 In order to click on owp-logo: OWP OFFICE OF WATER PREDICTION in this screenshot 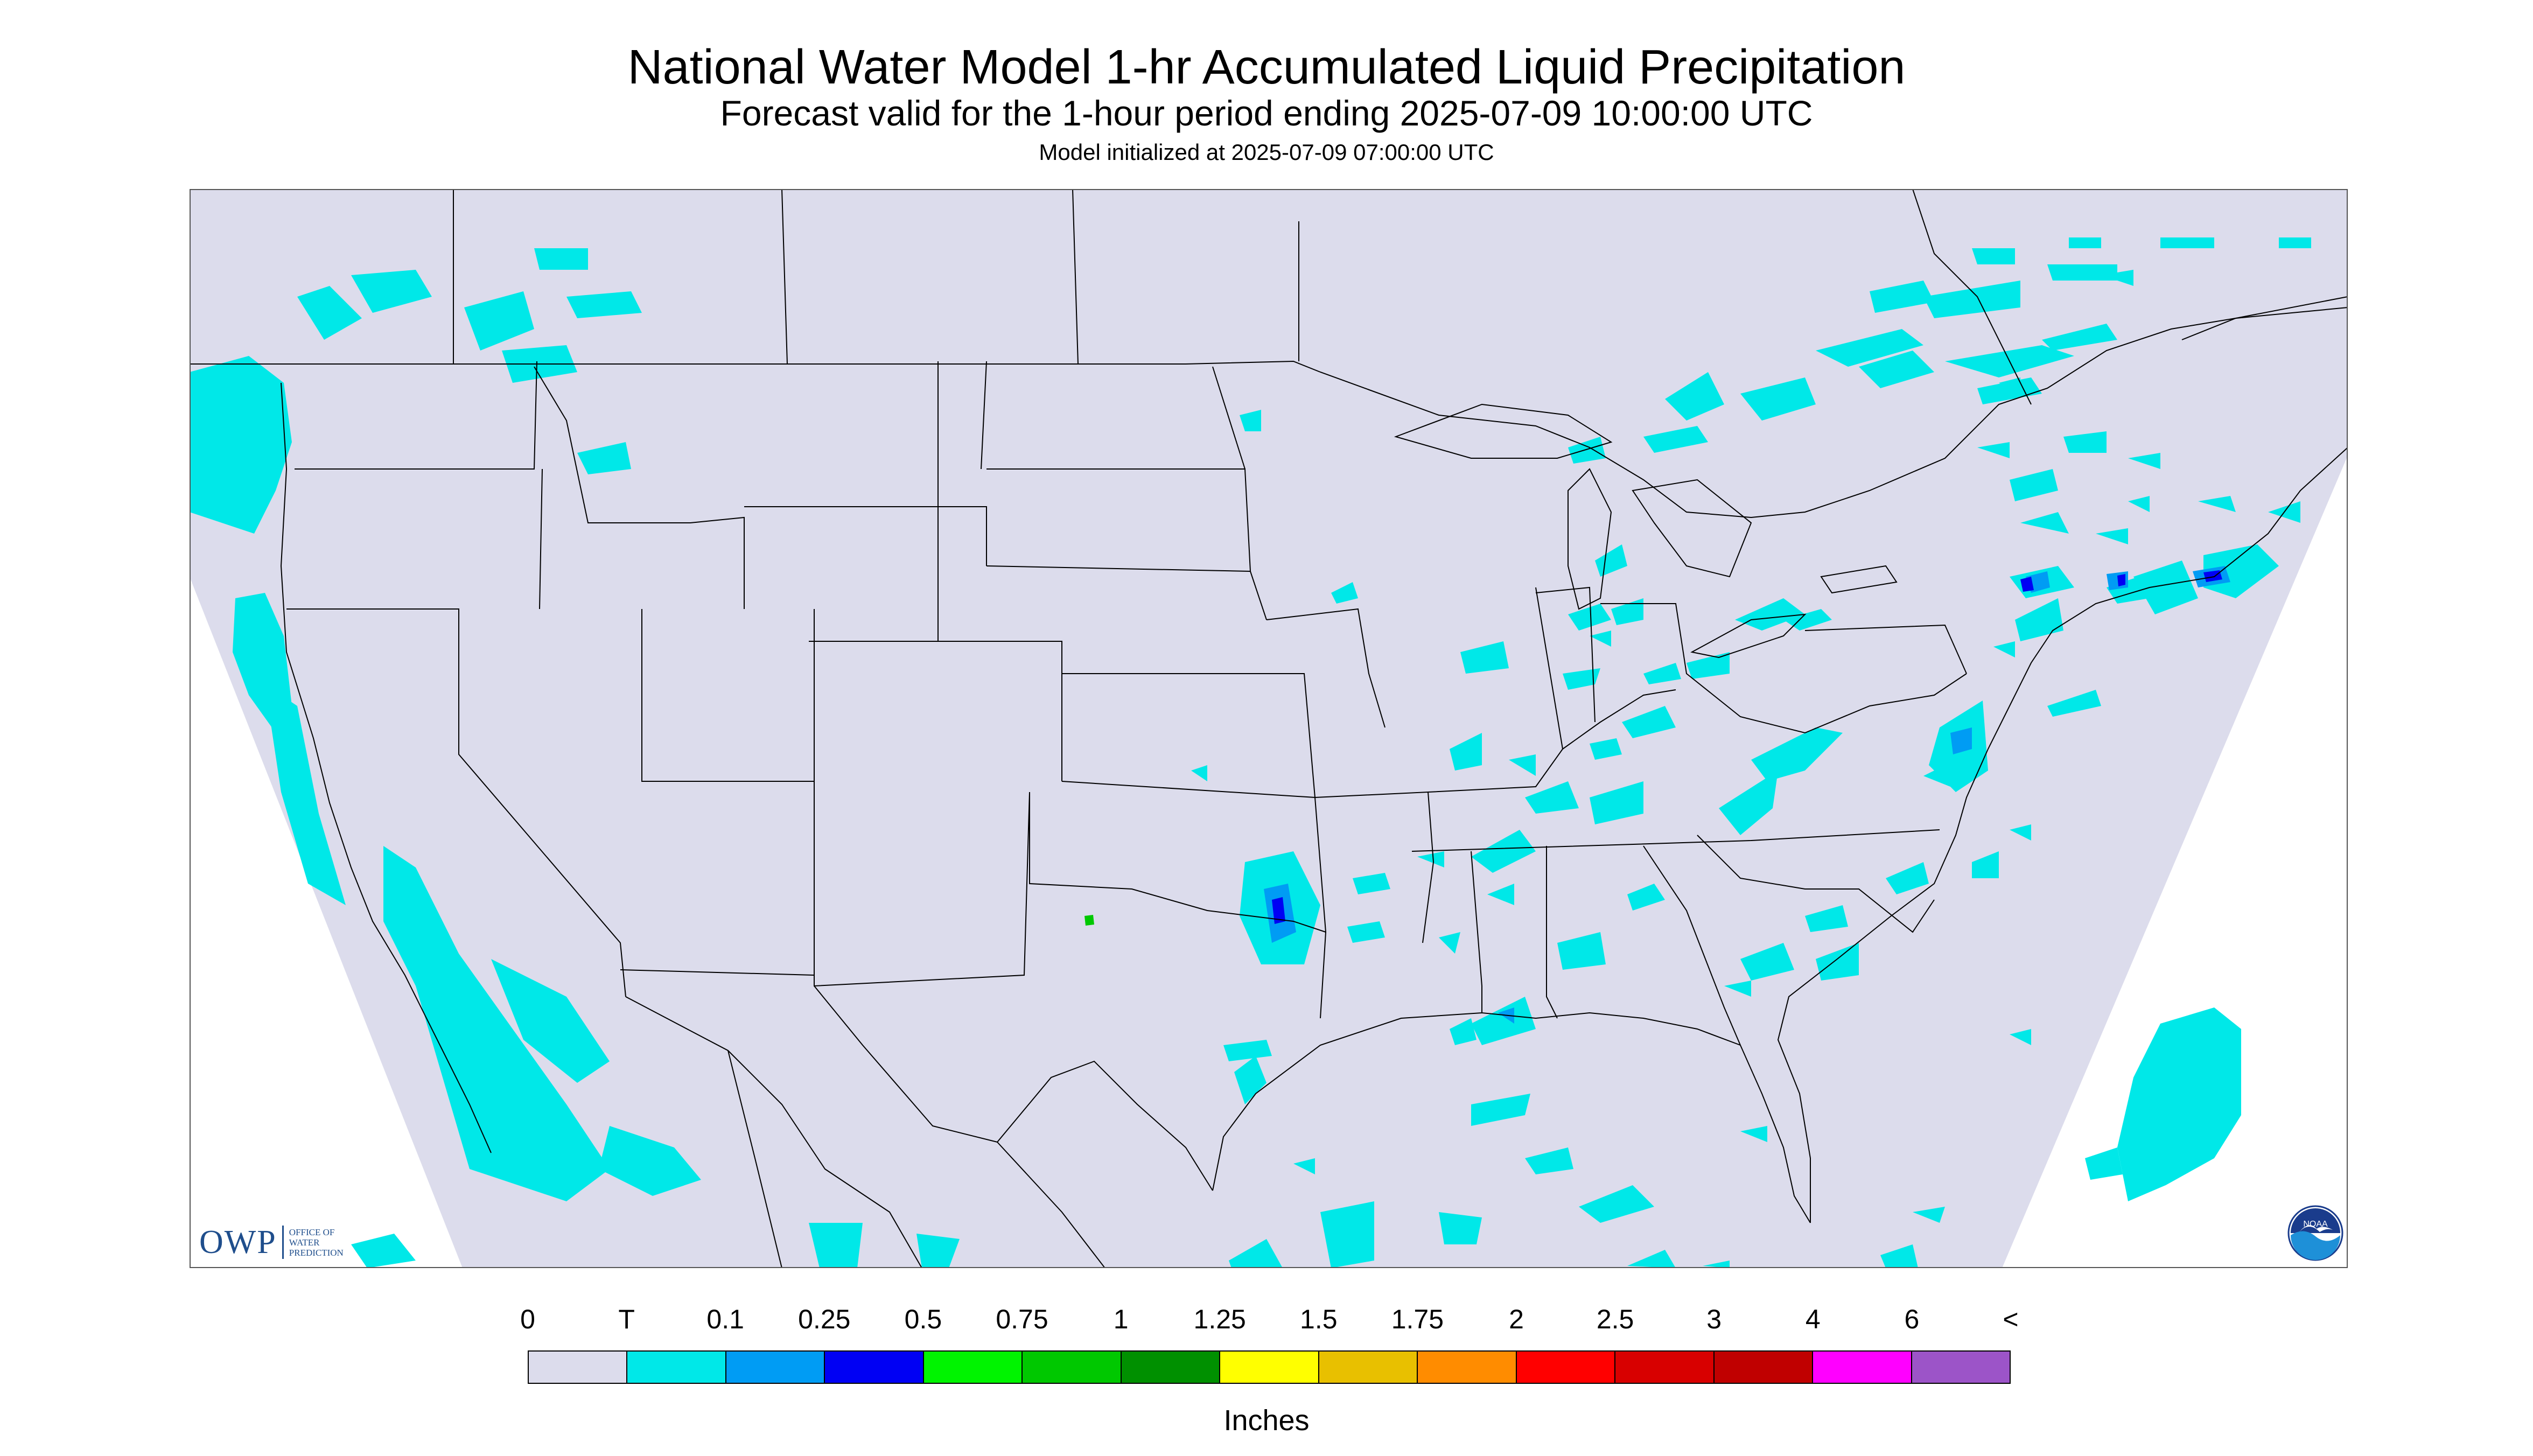, I will do `click(271, 1242)`.